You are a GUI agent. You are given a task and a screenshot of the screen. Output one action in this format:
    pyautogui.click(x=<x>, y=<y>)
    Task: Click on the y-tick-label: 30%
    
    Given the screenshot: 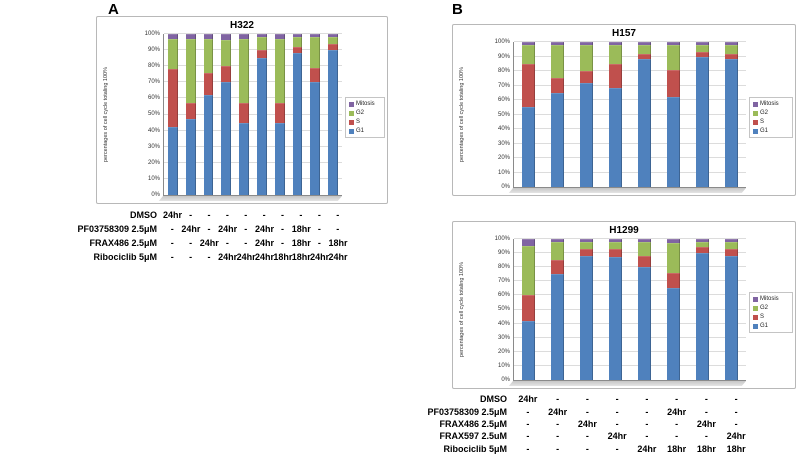 What is the action you would take?
    pyautogui.click(x=153, y=146)
    